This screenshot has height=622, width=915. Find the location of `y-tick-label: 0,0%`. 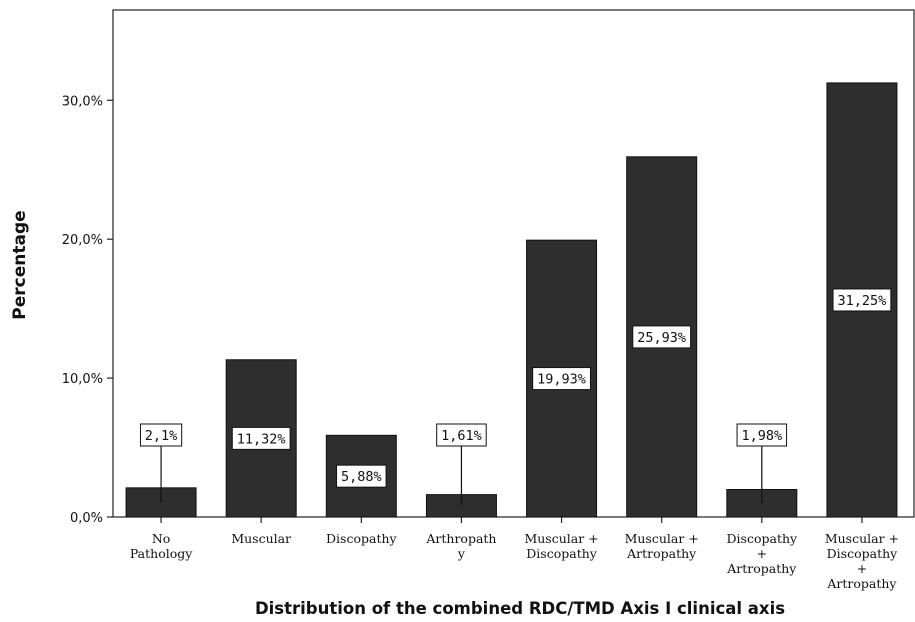

y-tick-label: 0,0% is located at coordinates (86, 518).